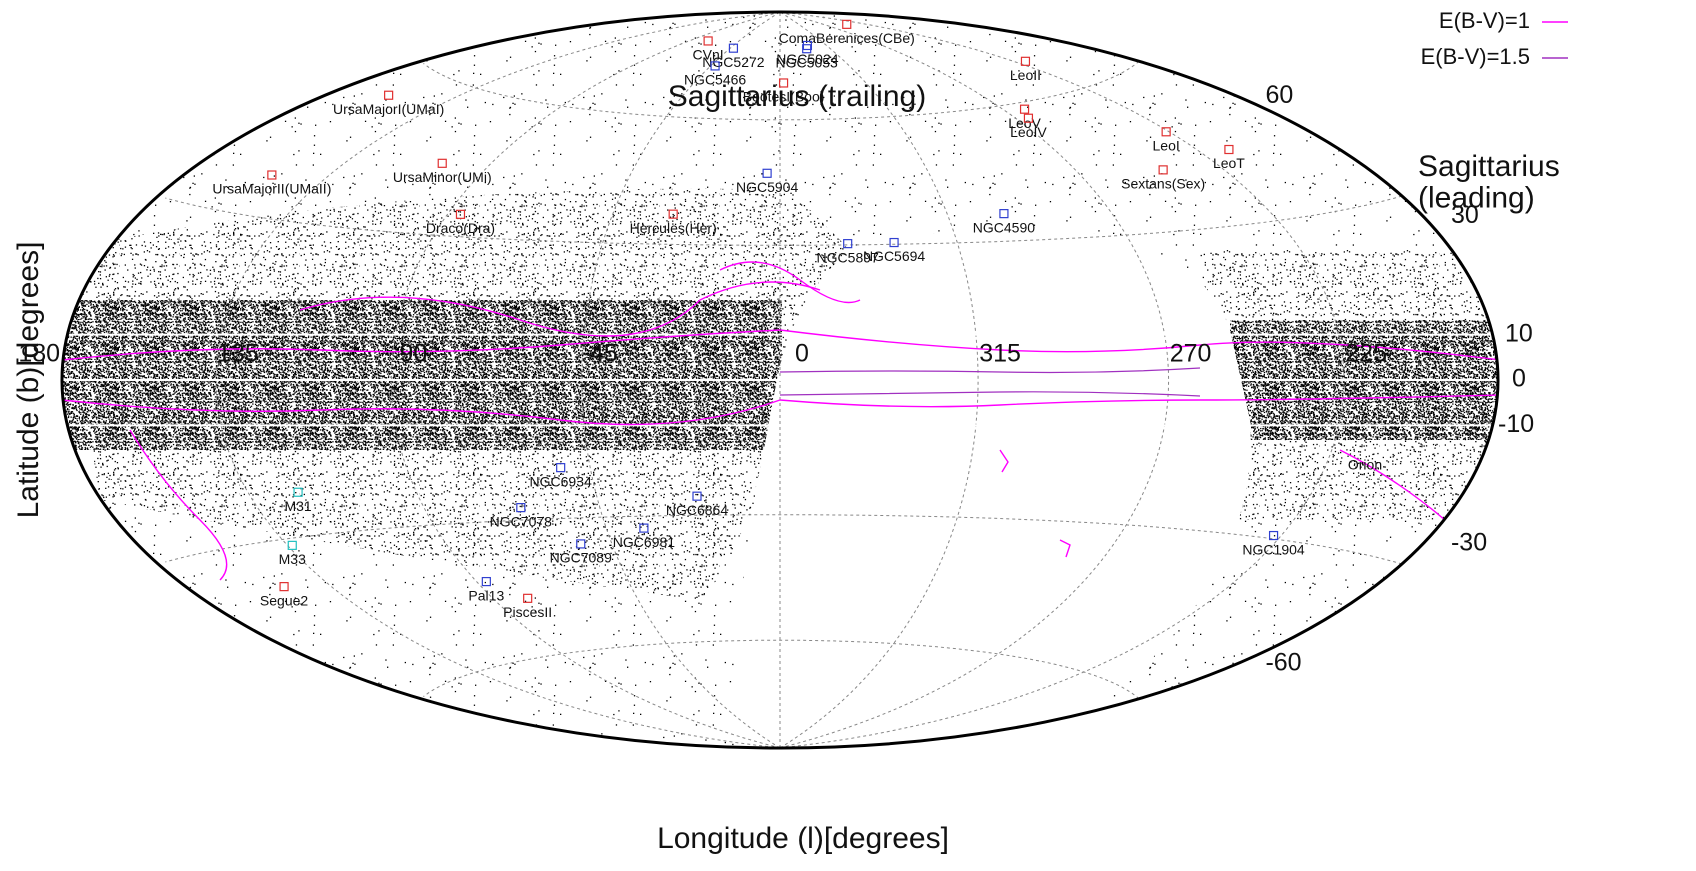  I want to click on legend-label: E(B-V)=1, so click(1484, 20).